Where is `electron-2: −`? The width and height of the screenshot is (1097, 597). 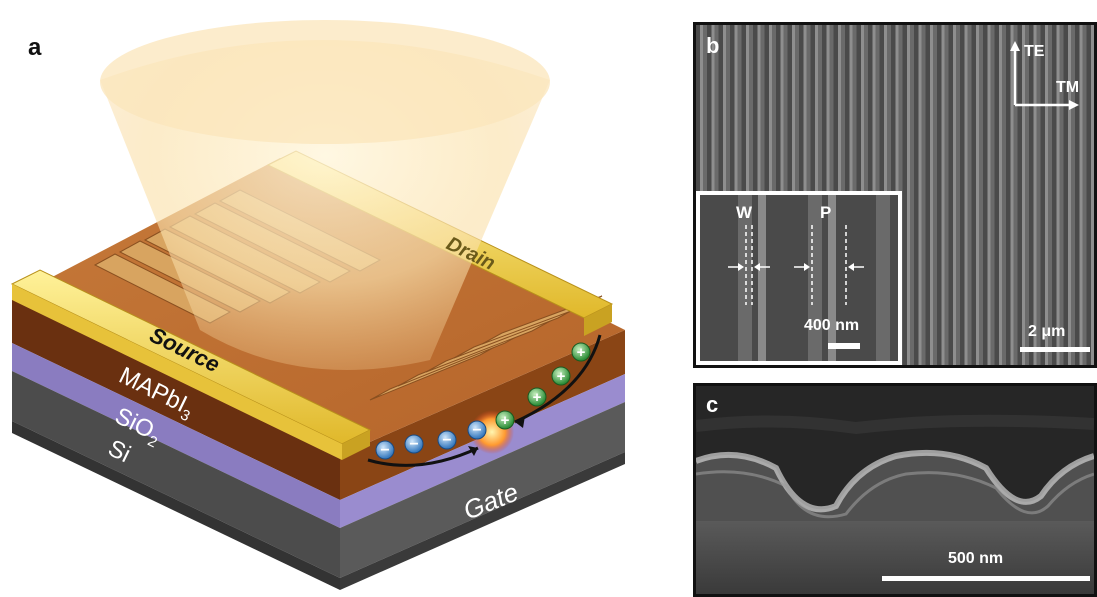 electron-2: − is located at coordinates (414, 444).